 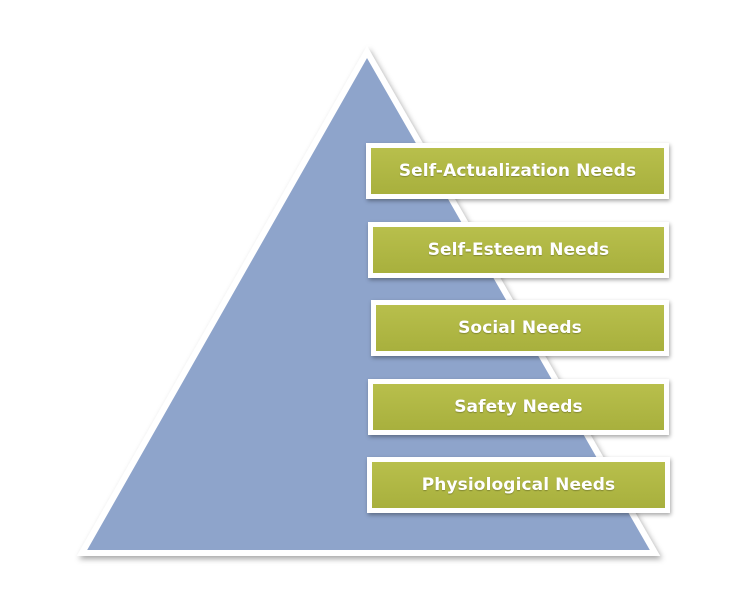 I want to click on level-safety: Safety Needs, so click(x=518, y=407).